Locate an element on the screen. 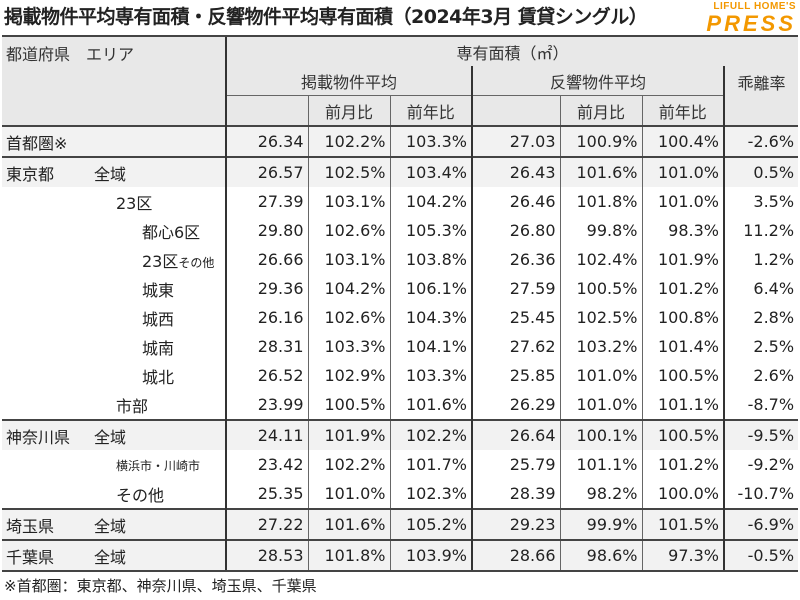  header-row-3: 前月比 前年比 前月比 前年比 is located at coordinates (400, 110).